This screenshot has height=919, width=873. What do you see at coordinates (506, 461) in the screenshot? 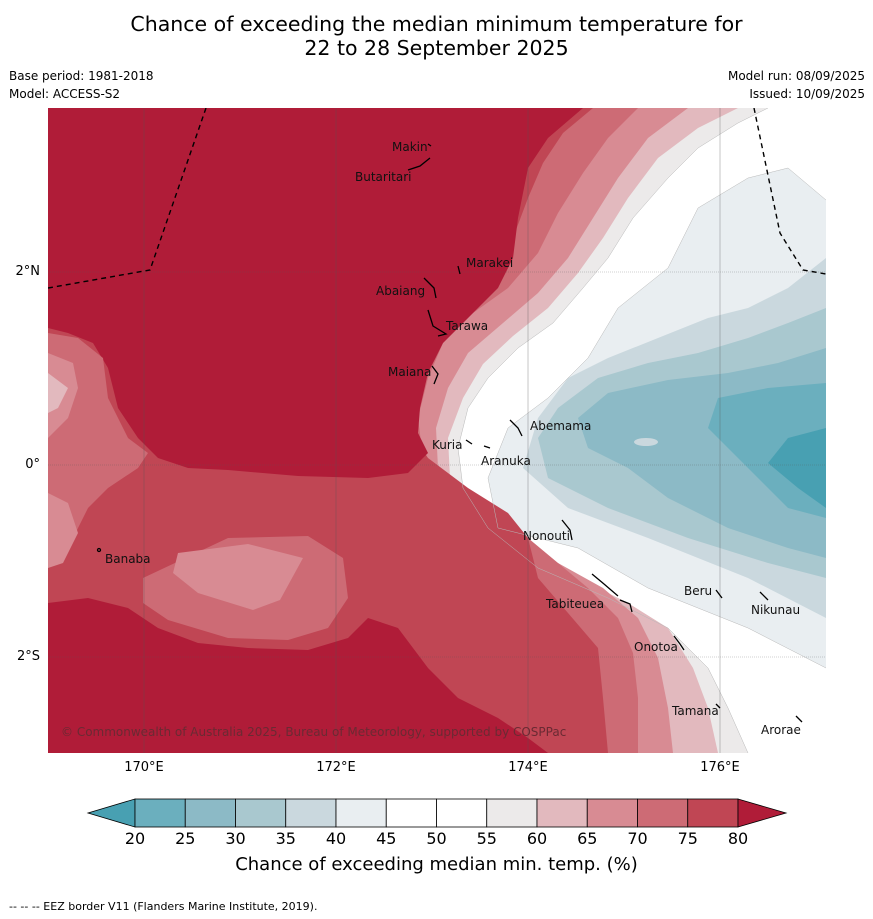
I see `place-label: Aranuka` at bounding box center [506, 461].